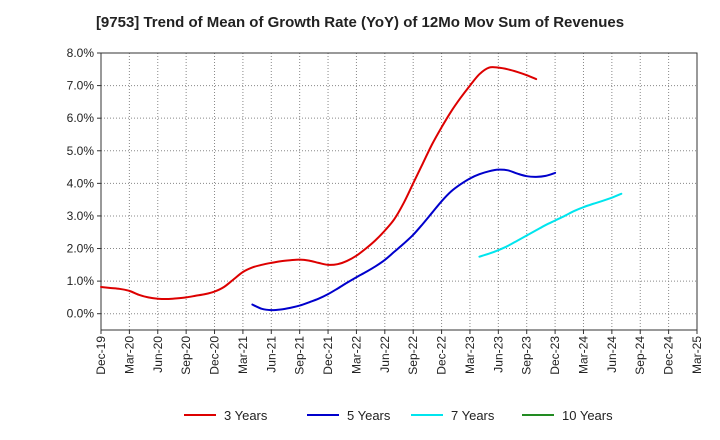 The width and height of the screenshot is (720, 440). What do you see at coordinates (81, 216) in the screenshot?
I see `y-tick-label: 3.0%` at bounding box center [81, 216].